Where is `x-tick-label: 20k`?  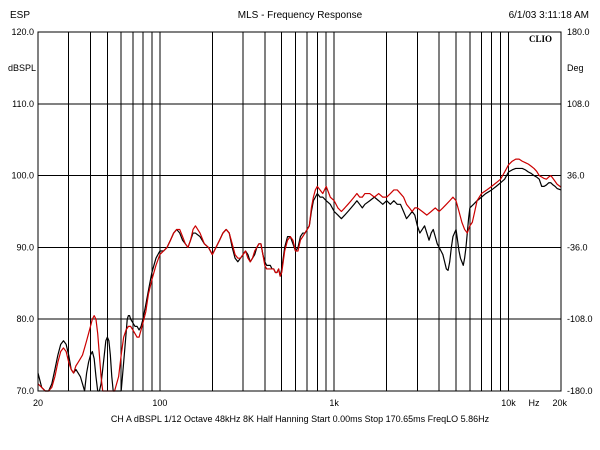
x-tick-label: 20k is located at coordinates (559, 403).